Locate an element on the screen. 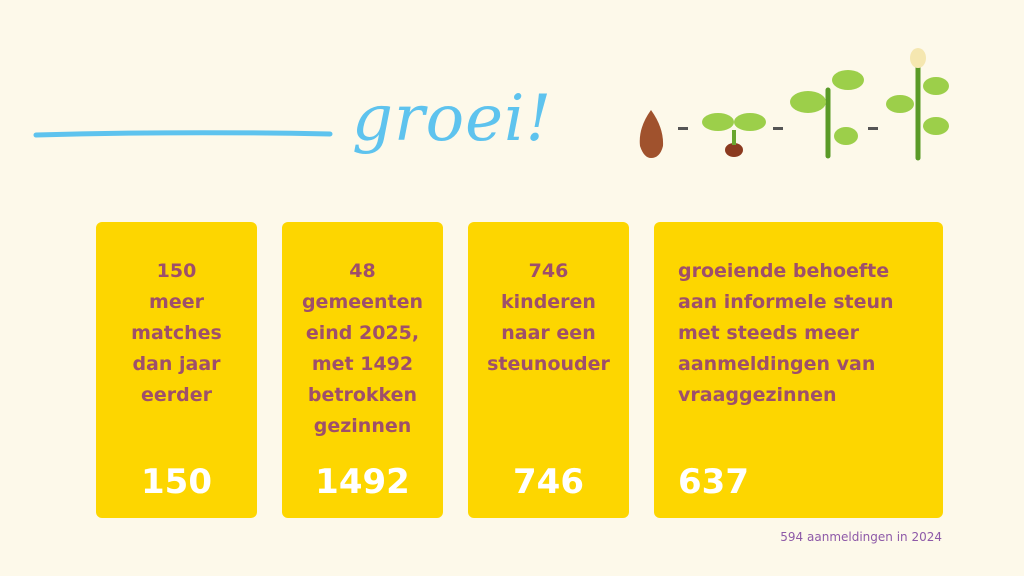 The width and height of the screenshot is (1024, 576). text-line: 48 is located at coordinates (362, 271).